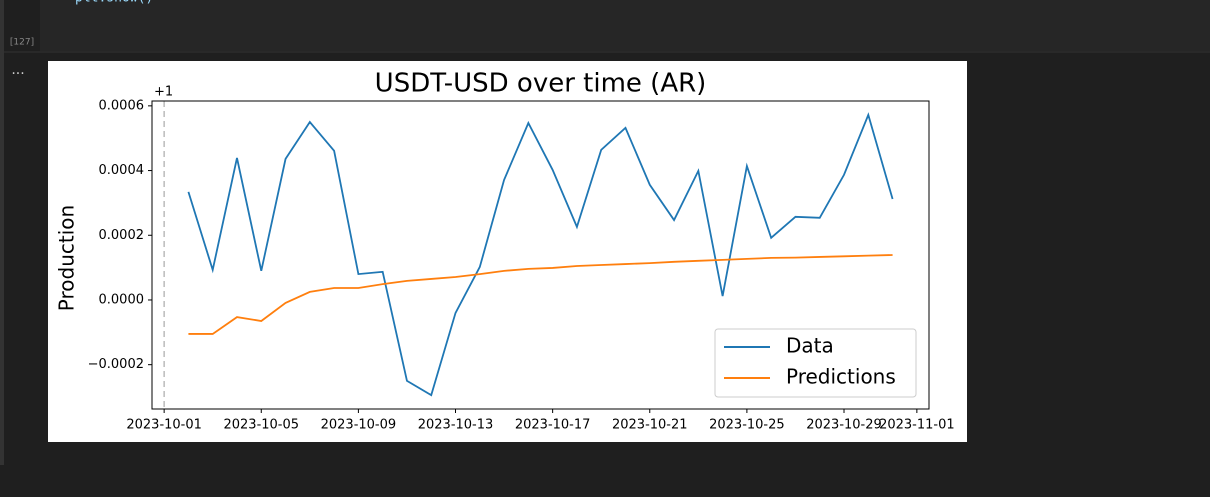 Image resolution: width=1210 pixels, height=497 pixels. I want to click on x-tick-label: 2023-10-21, so click(650, 425).